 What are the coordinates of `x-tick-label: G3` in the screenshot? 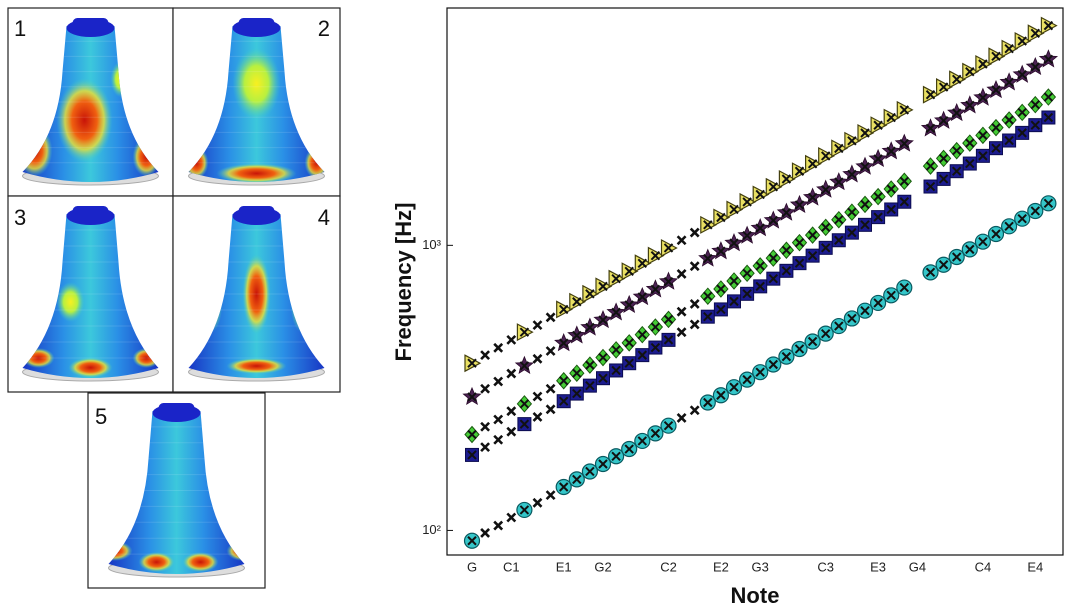 It's located at (760, 566).